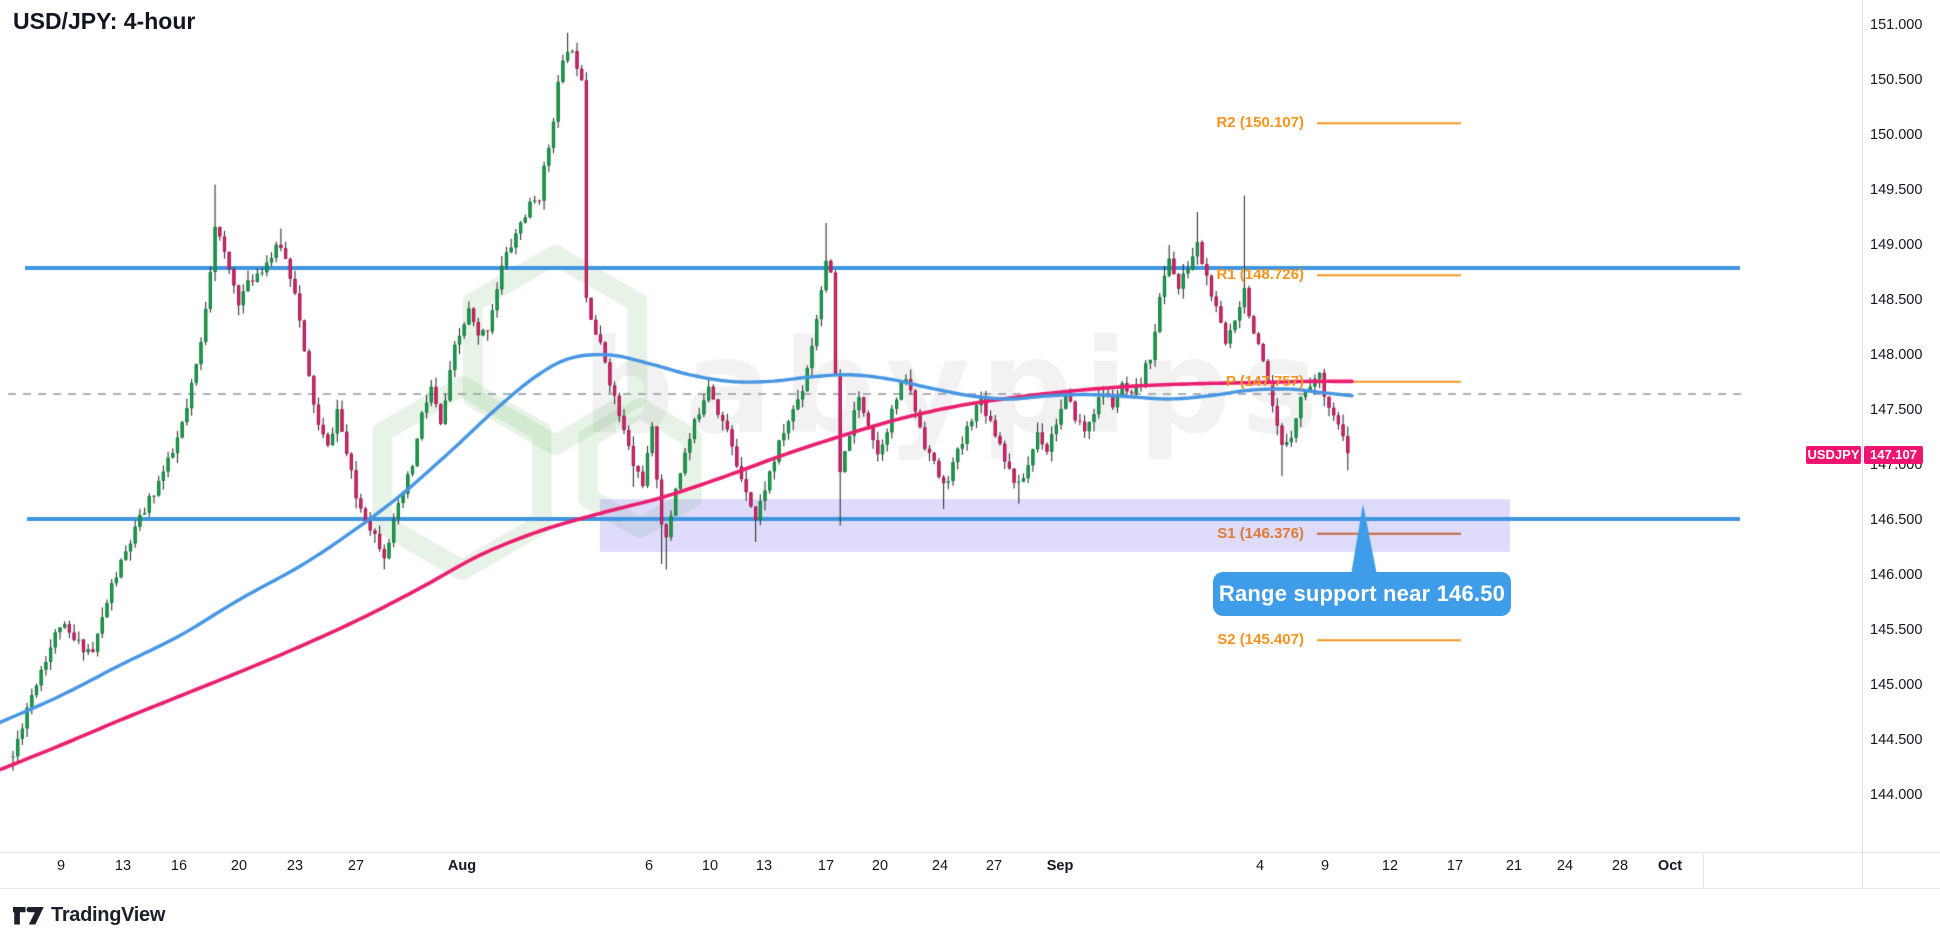 This screenshot has height=943, width=1940. Describe the element at coordinates (710, 866) in the screenshot. I see `x-axis-label: 10` at that location.